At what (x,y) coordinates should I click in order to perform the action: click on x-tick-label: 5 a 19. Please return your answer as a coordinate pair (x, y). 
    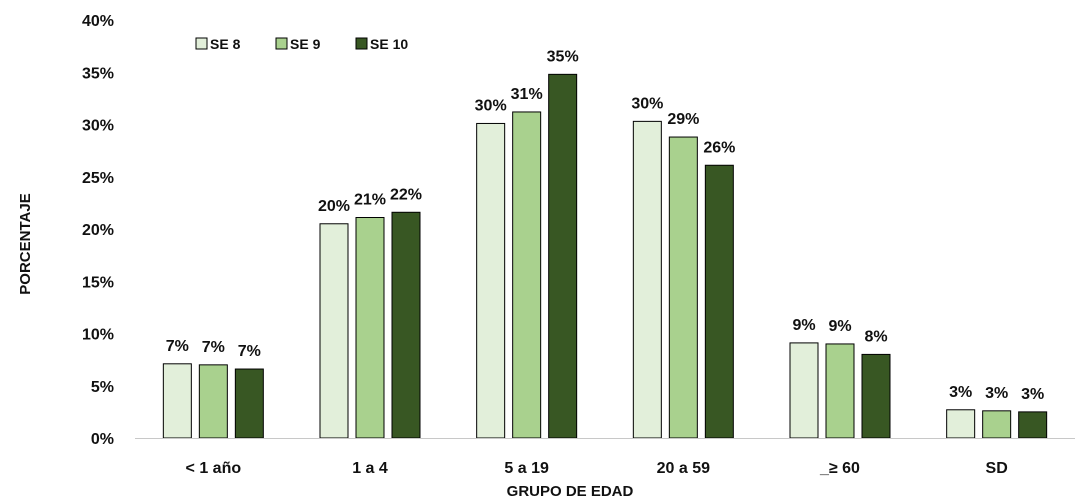
    Looking at the image, I should click on (526, 468).